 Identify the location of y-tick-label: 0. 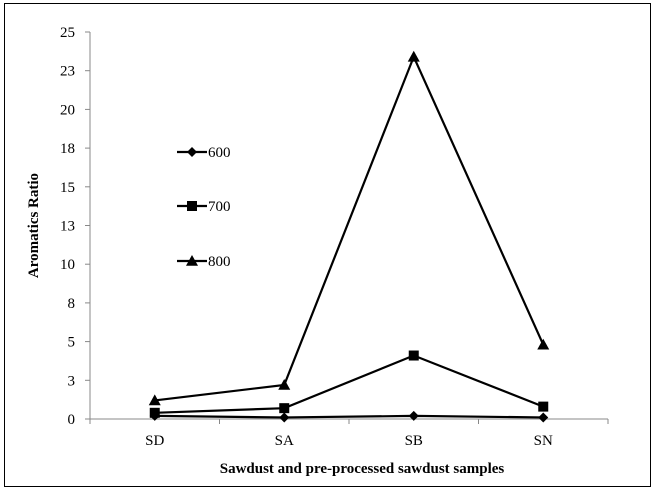
(72, 420).